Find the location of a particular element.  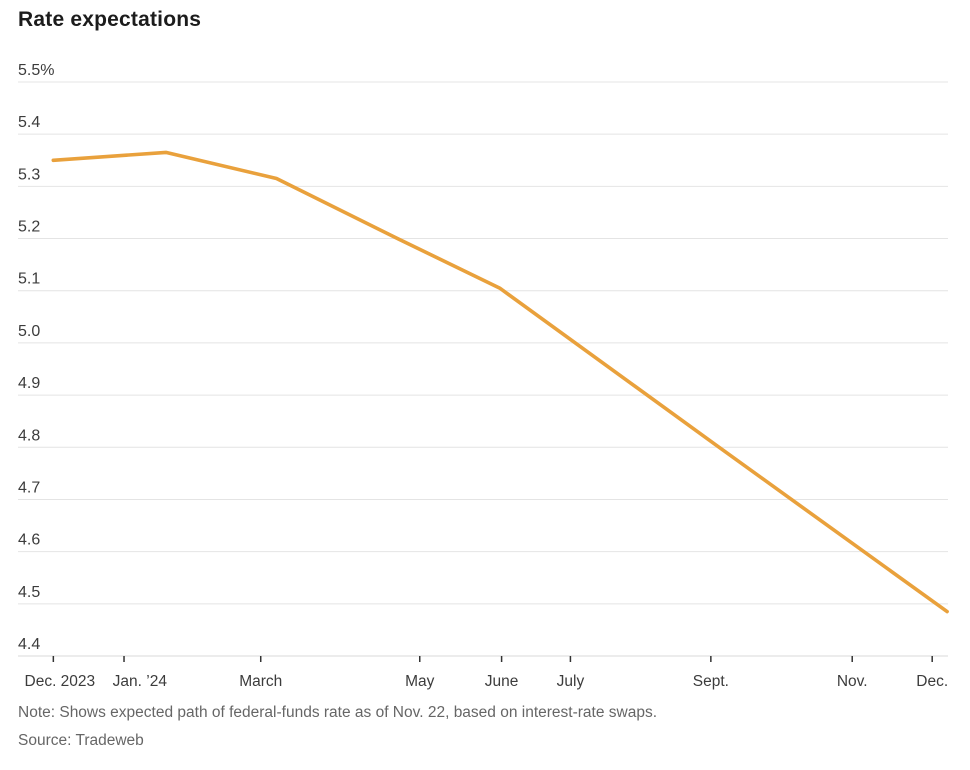

x-axis-label: Dec. 2023 is located at coordinates (60, 681).